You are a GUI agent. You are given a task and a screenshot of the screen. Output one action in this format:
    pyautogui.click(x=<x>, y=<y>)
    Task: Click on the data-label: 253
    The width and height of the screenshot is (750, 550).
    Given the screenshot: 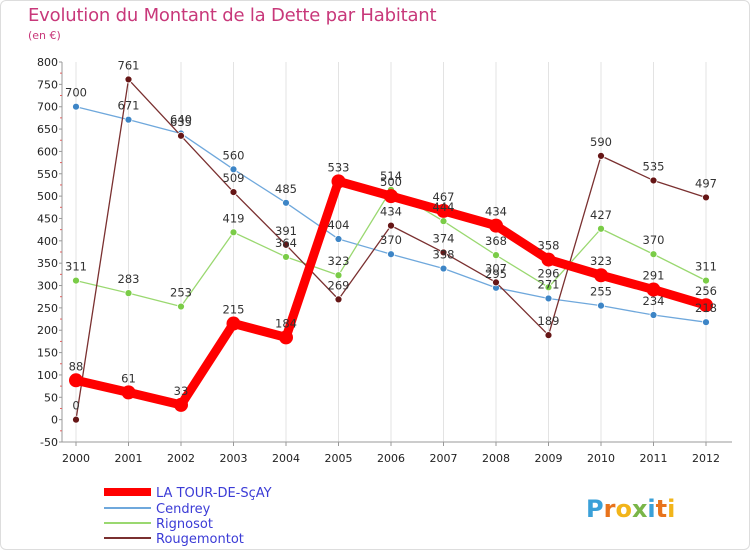 What is the action you would take?
    pyautogui.click(x=181, y=293)
    